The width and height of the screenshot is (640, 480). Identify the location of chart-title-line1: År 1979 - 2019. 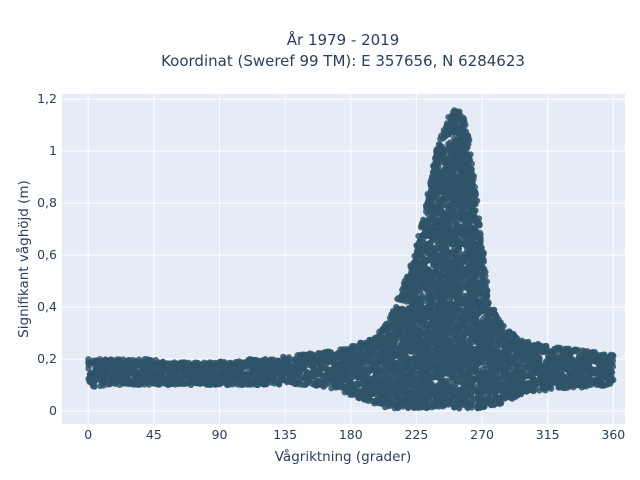
(343, 39).